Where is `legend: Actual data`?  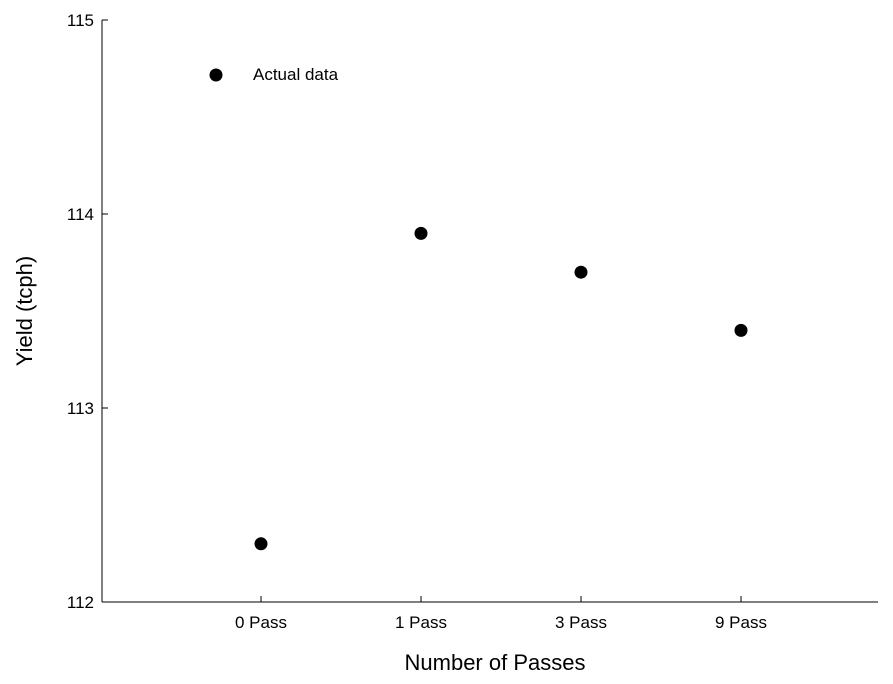
legend: Actual data is located at coordinates (274, 74).